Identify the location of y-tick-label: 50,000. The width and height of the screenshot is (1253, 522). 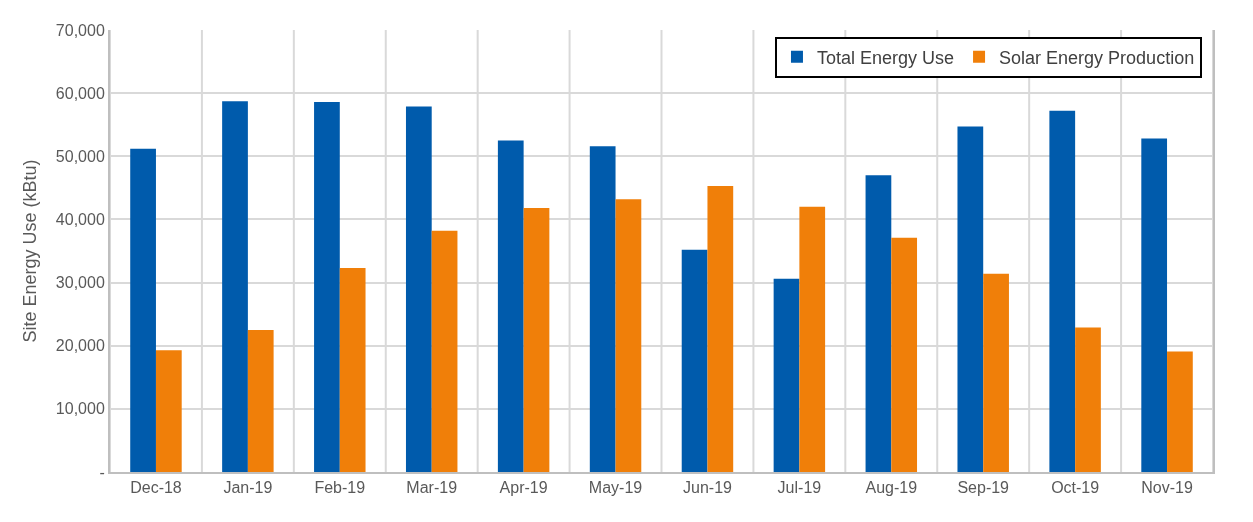
(80, 156).